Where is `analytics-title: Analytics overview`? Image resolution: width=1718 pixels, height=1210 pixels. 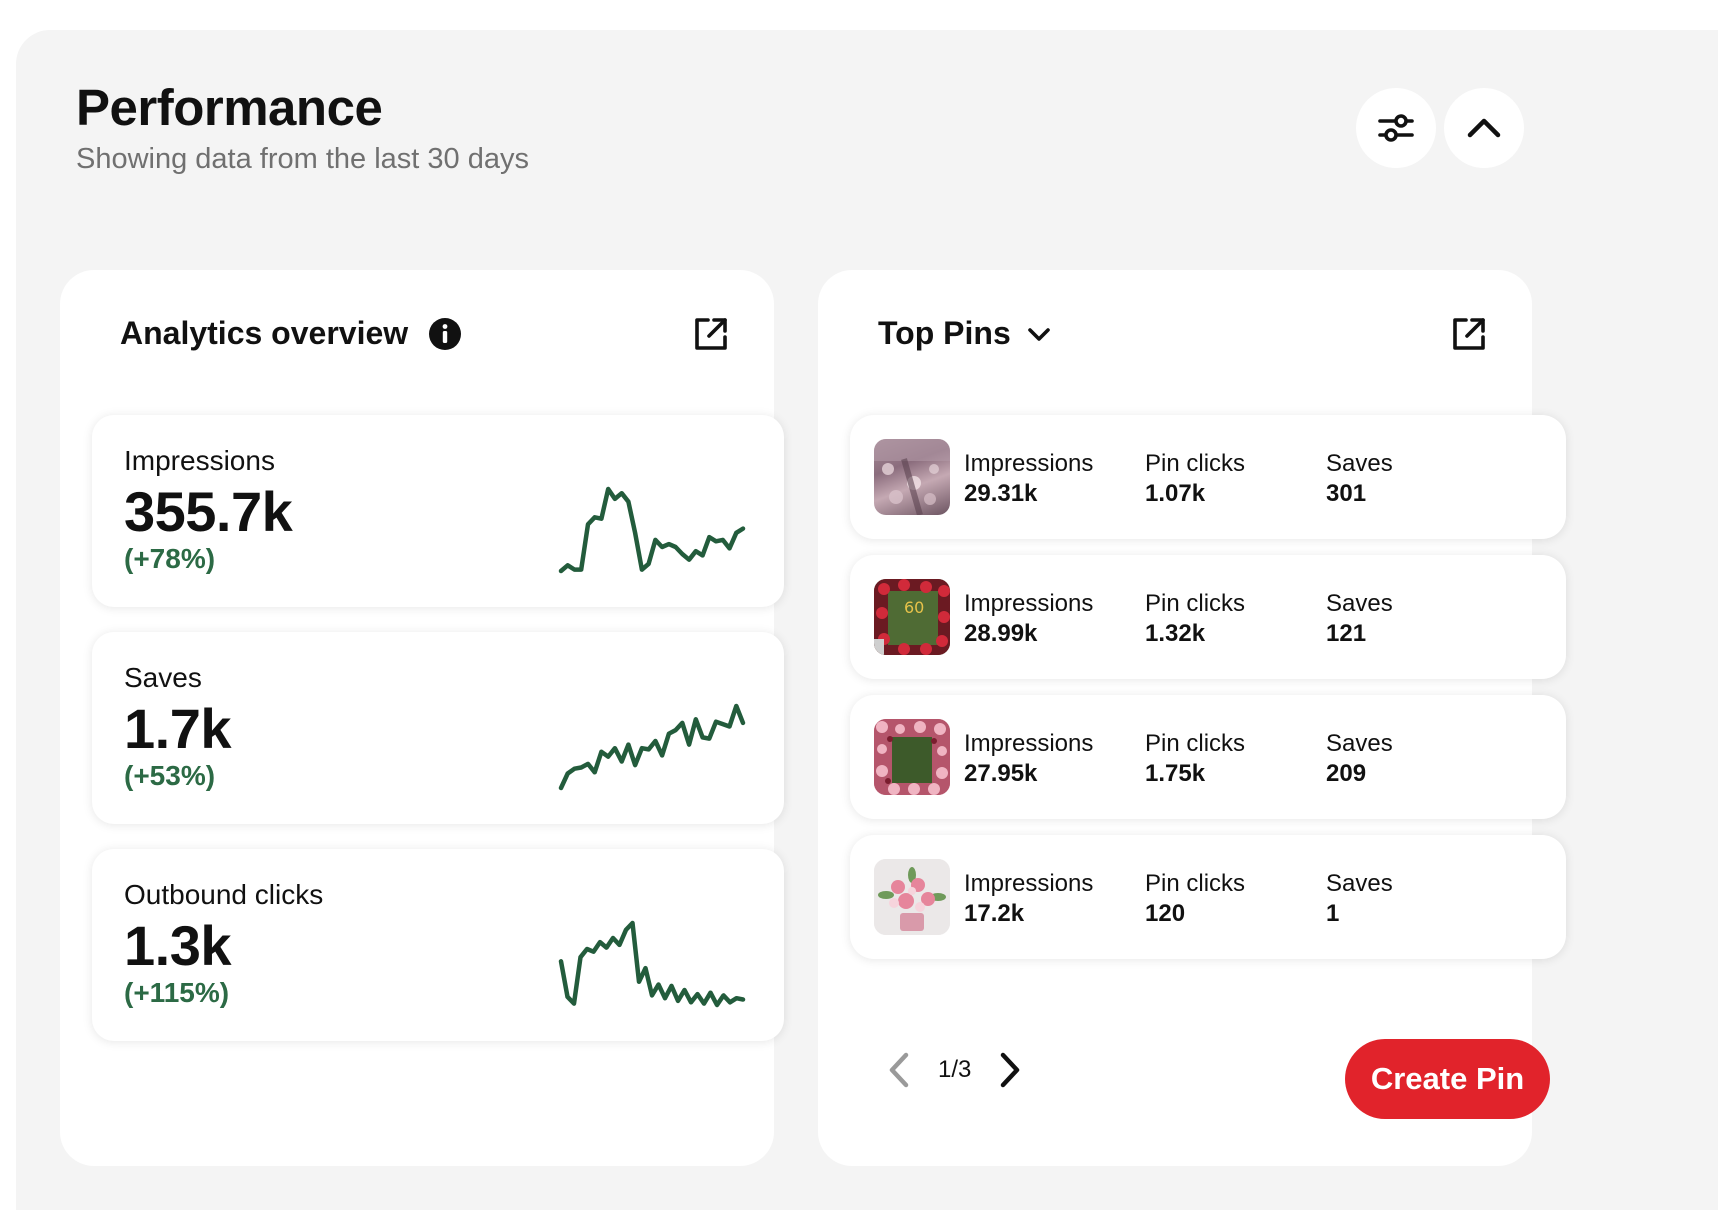
analytics-title: Analytics overview is located at coordinates (264, 333).